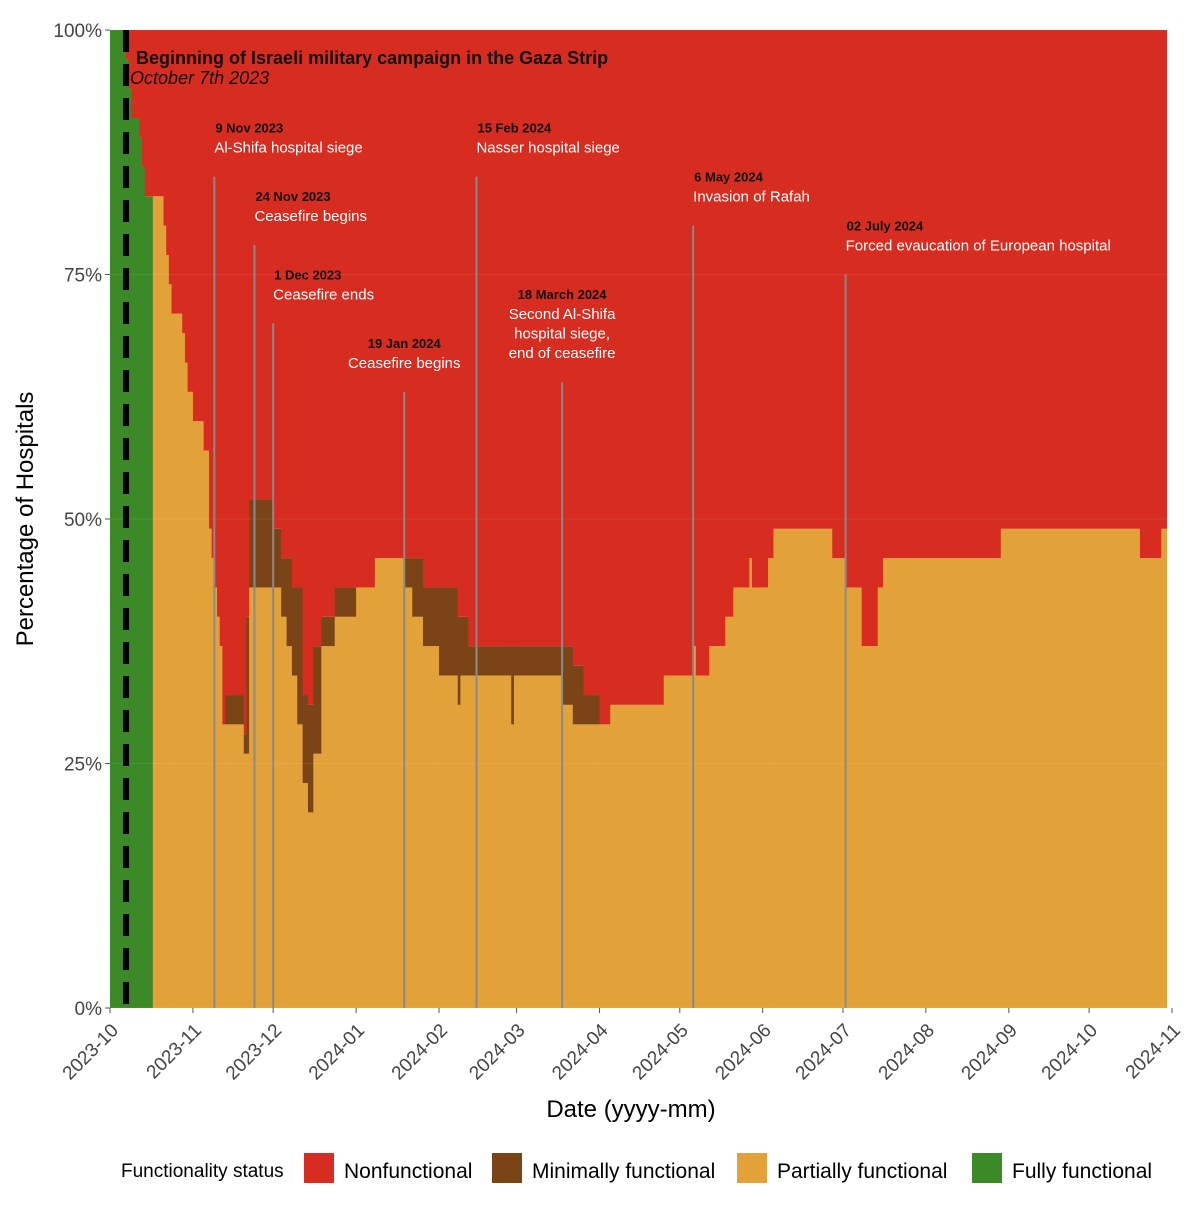 This screenshot has width=1187, height=1205. I want to click on legend-swatch, so click(507, 1168).